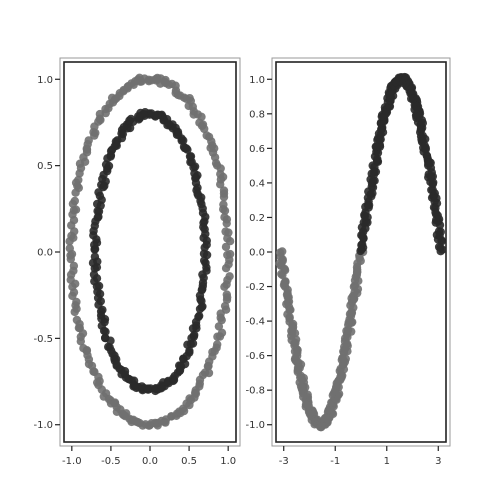 The height and width of the screenshot is (500, 500). I want to click on y-tick-label: 0.5, so click(45, 166).